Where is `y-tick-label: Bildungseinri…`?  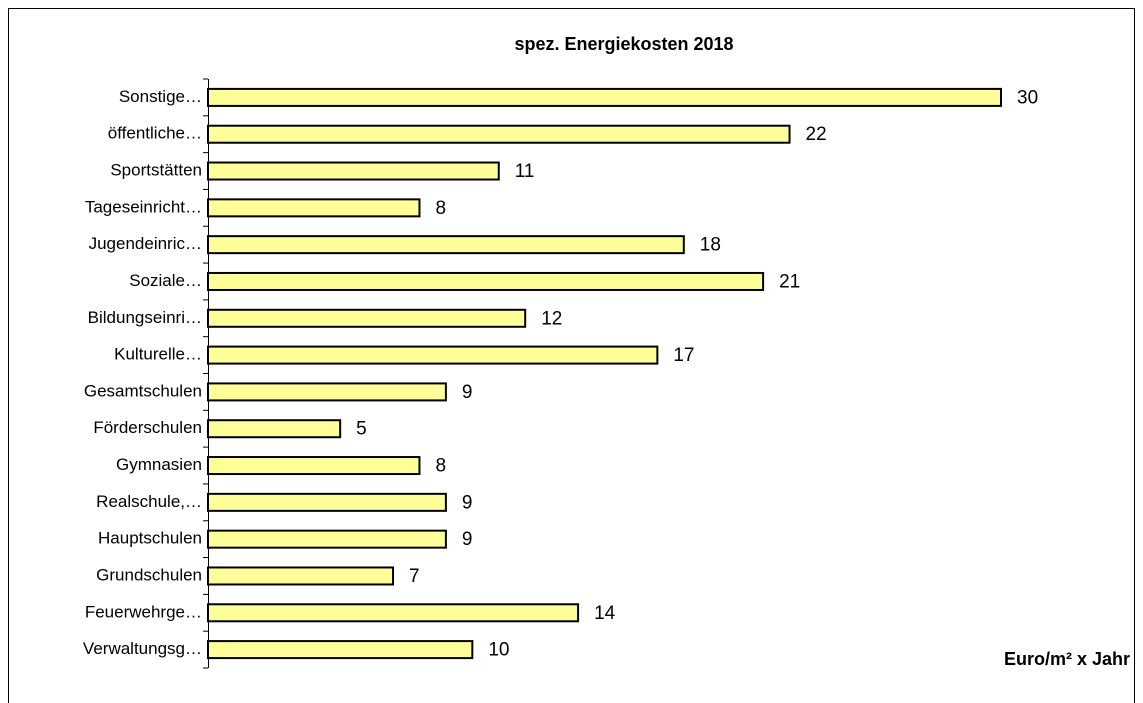
y-tick-label: Bildungseinri… is located at coordinates (145, 317).